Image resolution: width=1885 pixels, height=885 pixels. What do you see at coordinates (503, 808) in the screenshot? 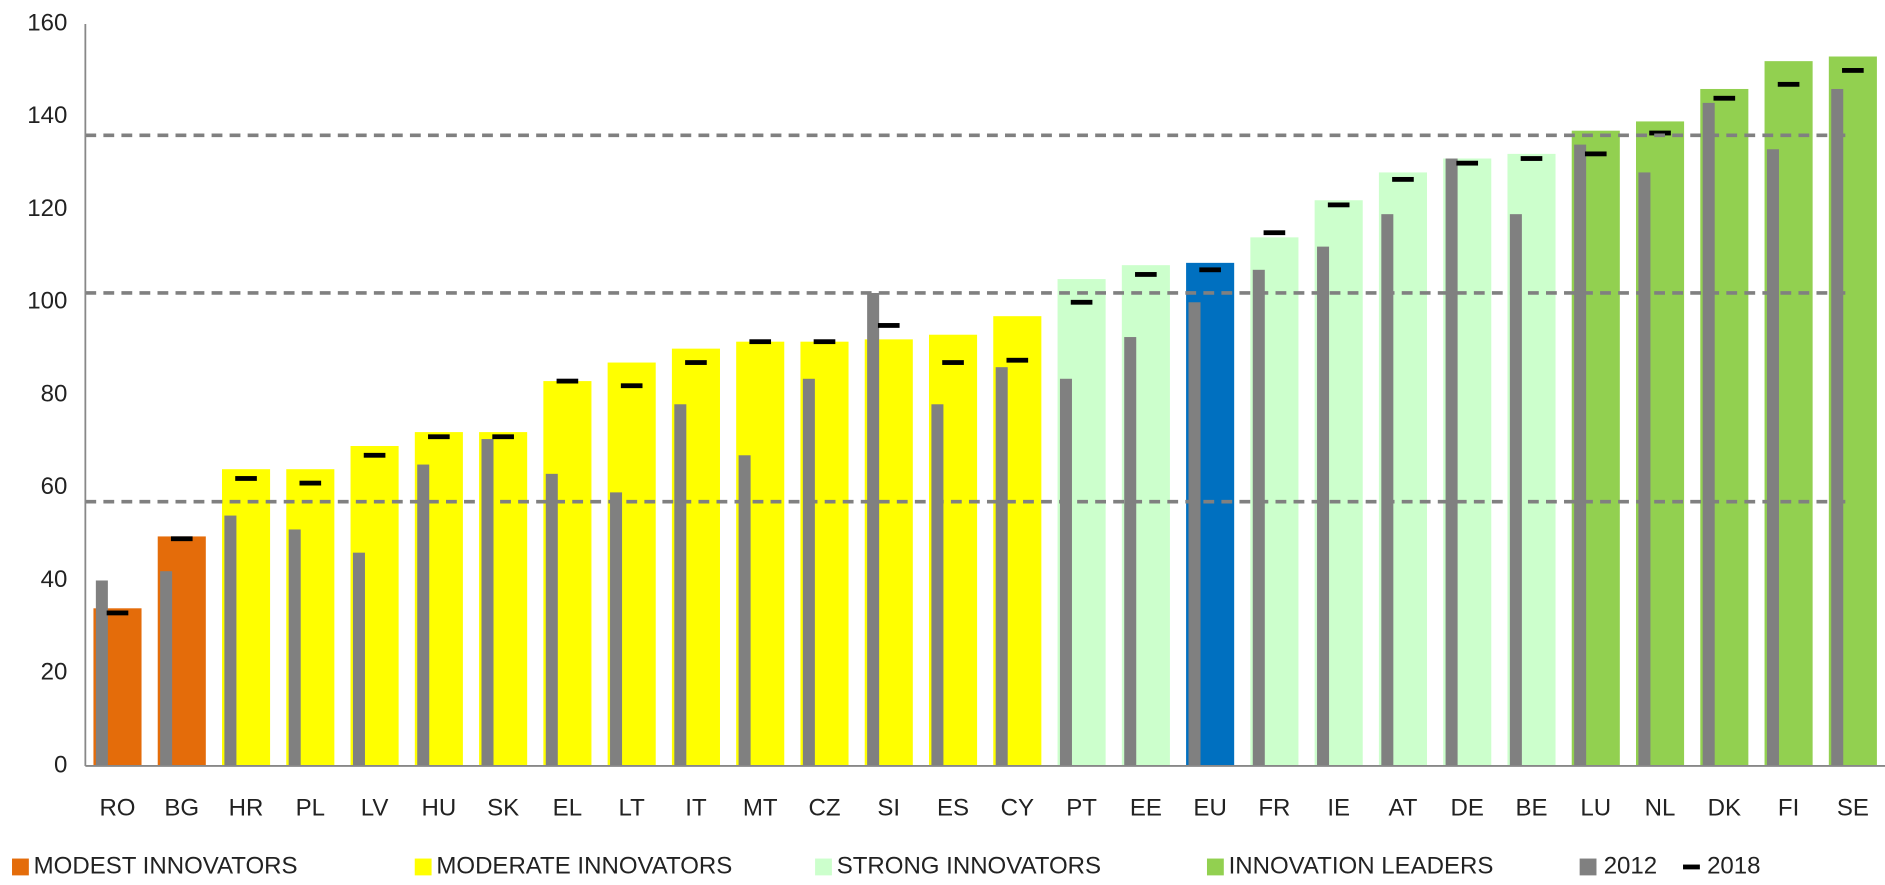
I see `x-tick-label: SK` at bounding box center [503, 808].